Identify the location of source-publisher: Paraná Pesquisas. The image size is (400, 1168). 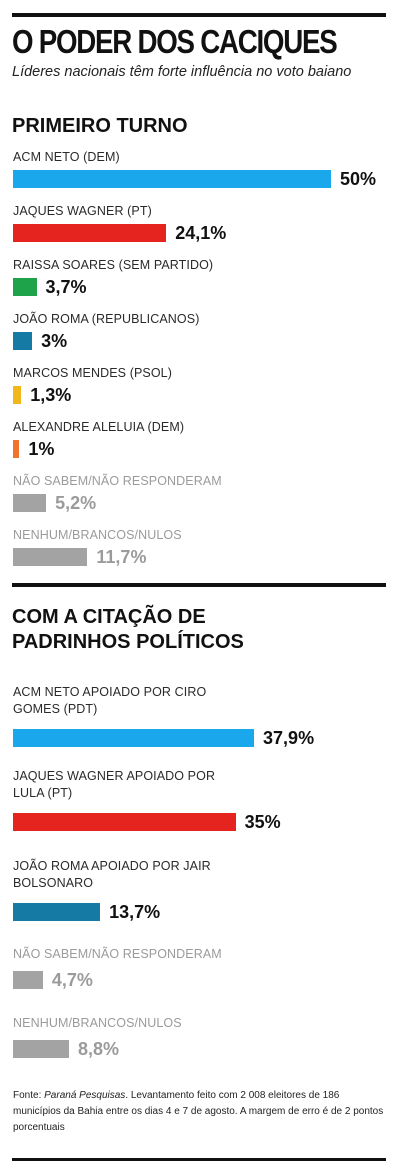
(85, 1095).